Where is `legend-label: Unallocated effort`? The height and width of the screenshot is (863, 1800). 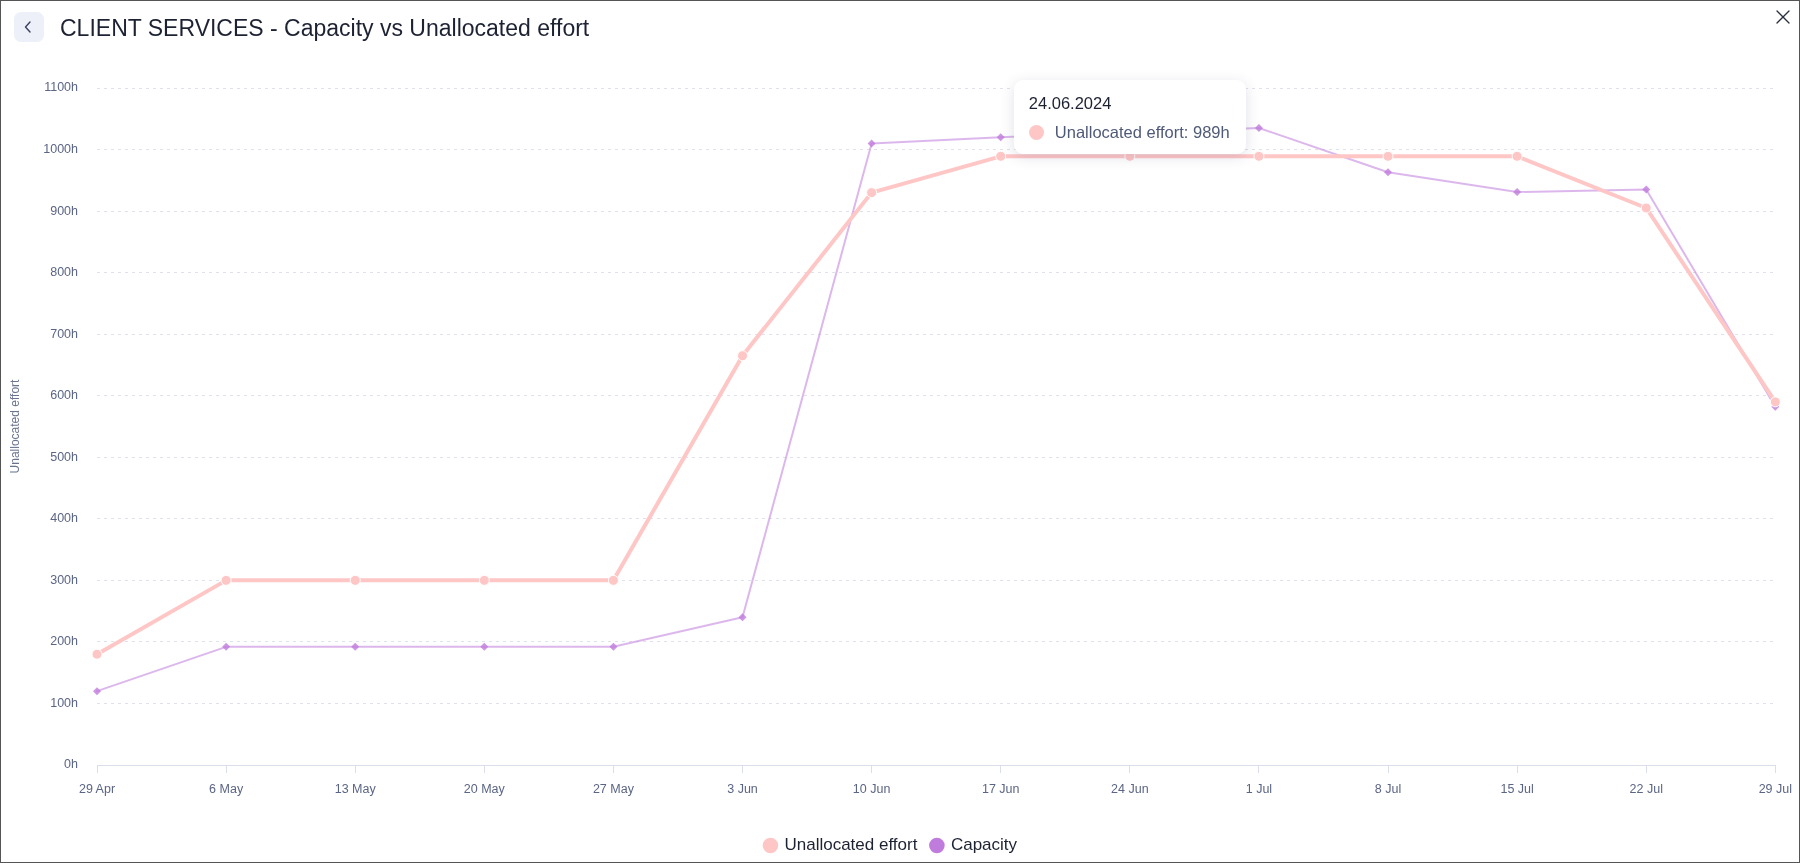
legend-label: Unallocated effort is located at coordinates (851, 845).